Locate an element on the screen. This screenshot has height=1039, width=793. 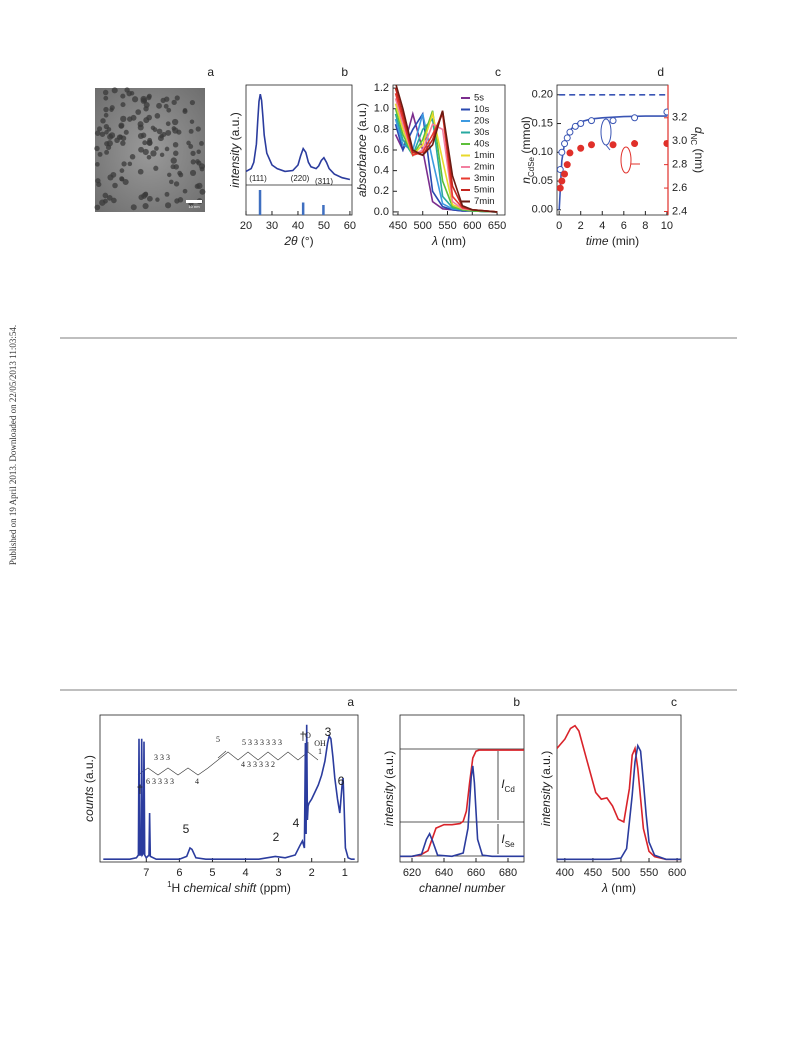
structure-label: 4 is located at coordinates (197, 781).